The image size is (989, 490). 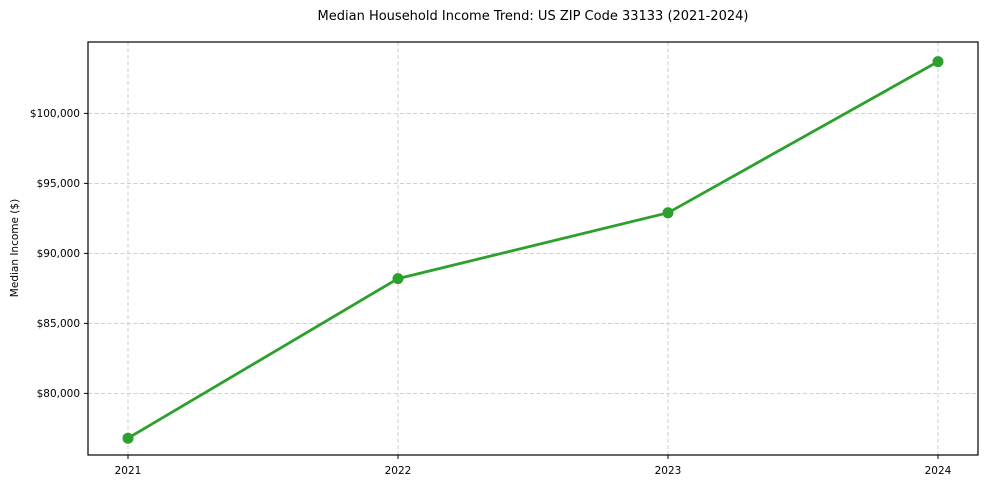 What do you see at coordinates (668, 471) in the screenshot?
I see `x-tick-label: 2023` at bounding box center [668, 471].